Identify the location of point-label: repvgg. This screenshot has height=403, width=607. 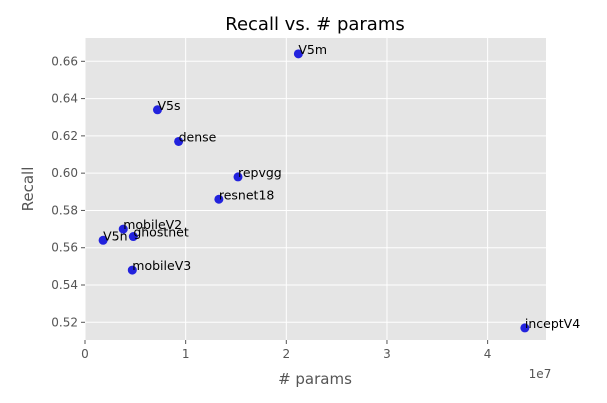
(260, 172).